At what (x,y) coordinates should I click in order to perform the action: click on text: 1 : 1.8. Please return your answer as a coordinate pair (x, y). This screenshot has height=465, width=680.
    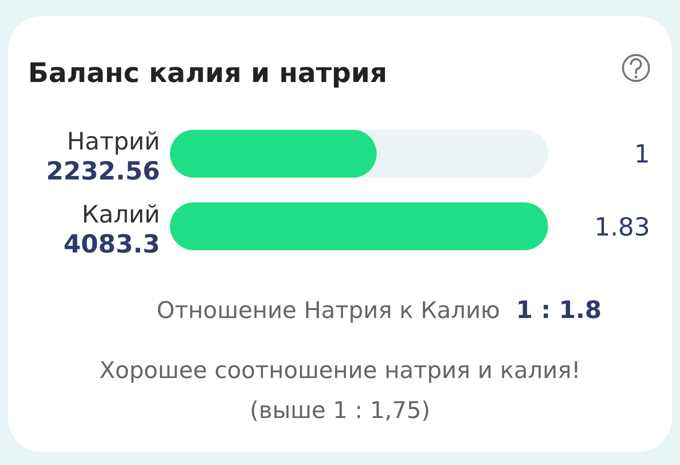
    Looking at the image, I should click on (559, 310).